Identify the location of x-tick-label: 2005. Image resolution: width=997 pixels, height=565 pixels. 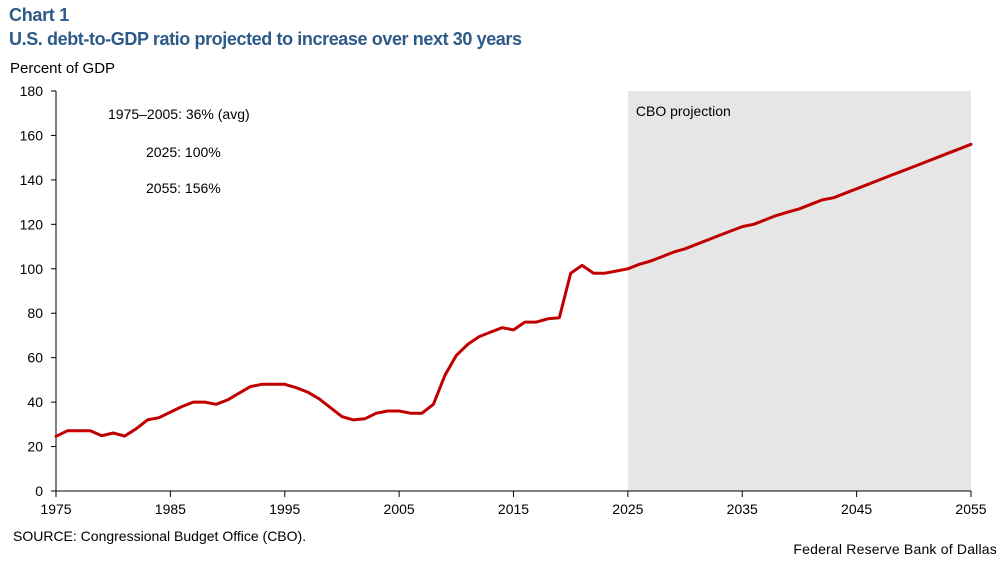
(399, 509).